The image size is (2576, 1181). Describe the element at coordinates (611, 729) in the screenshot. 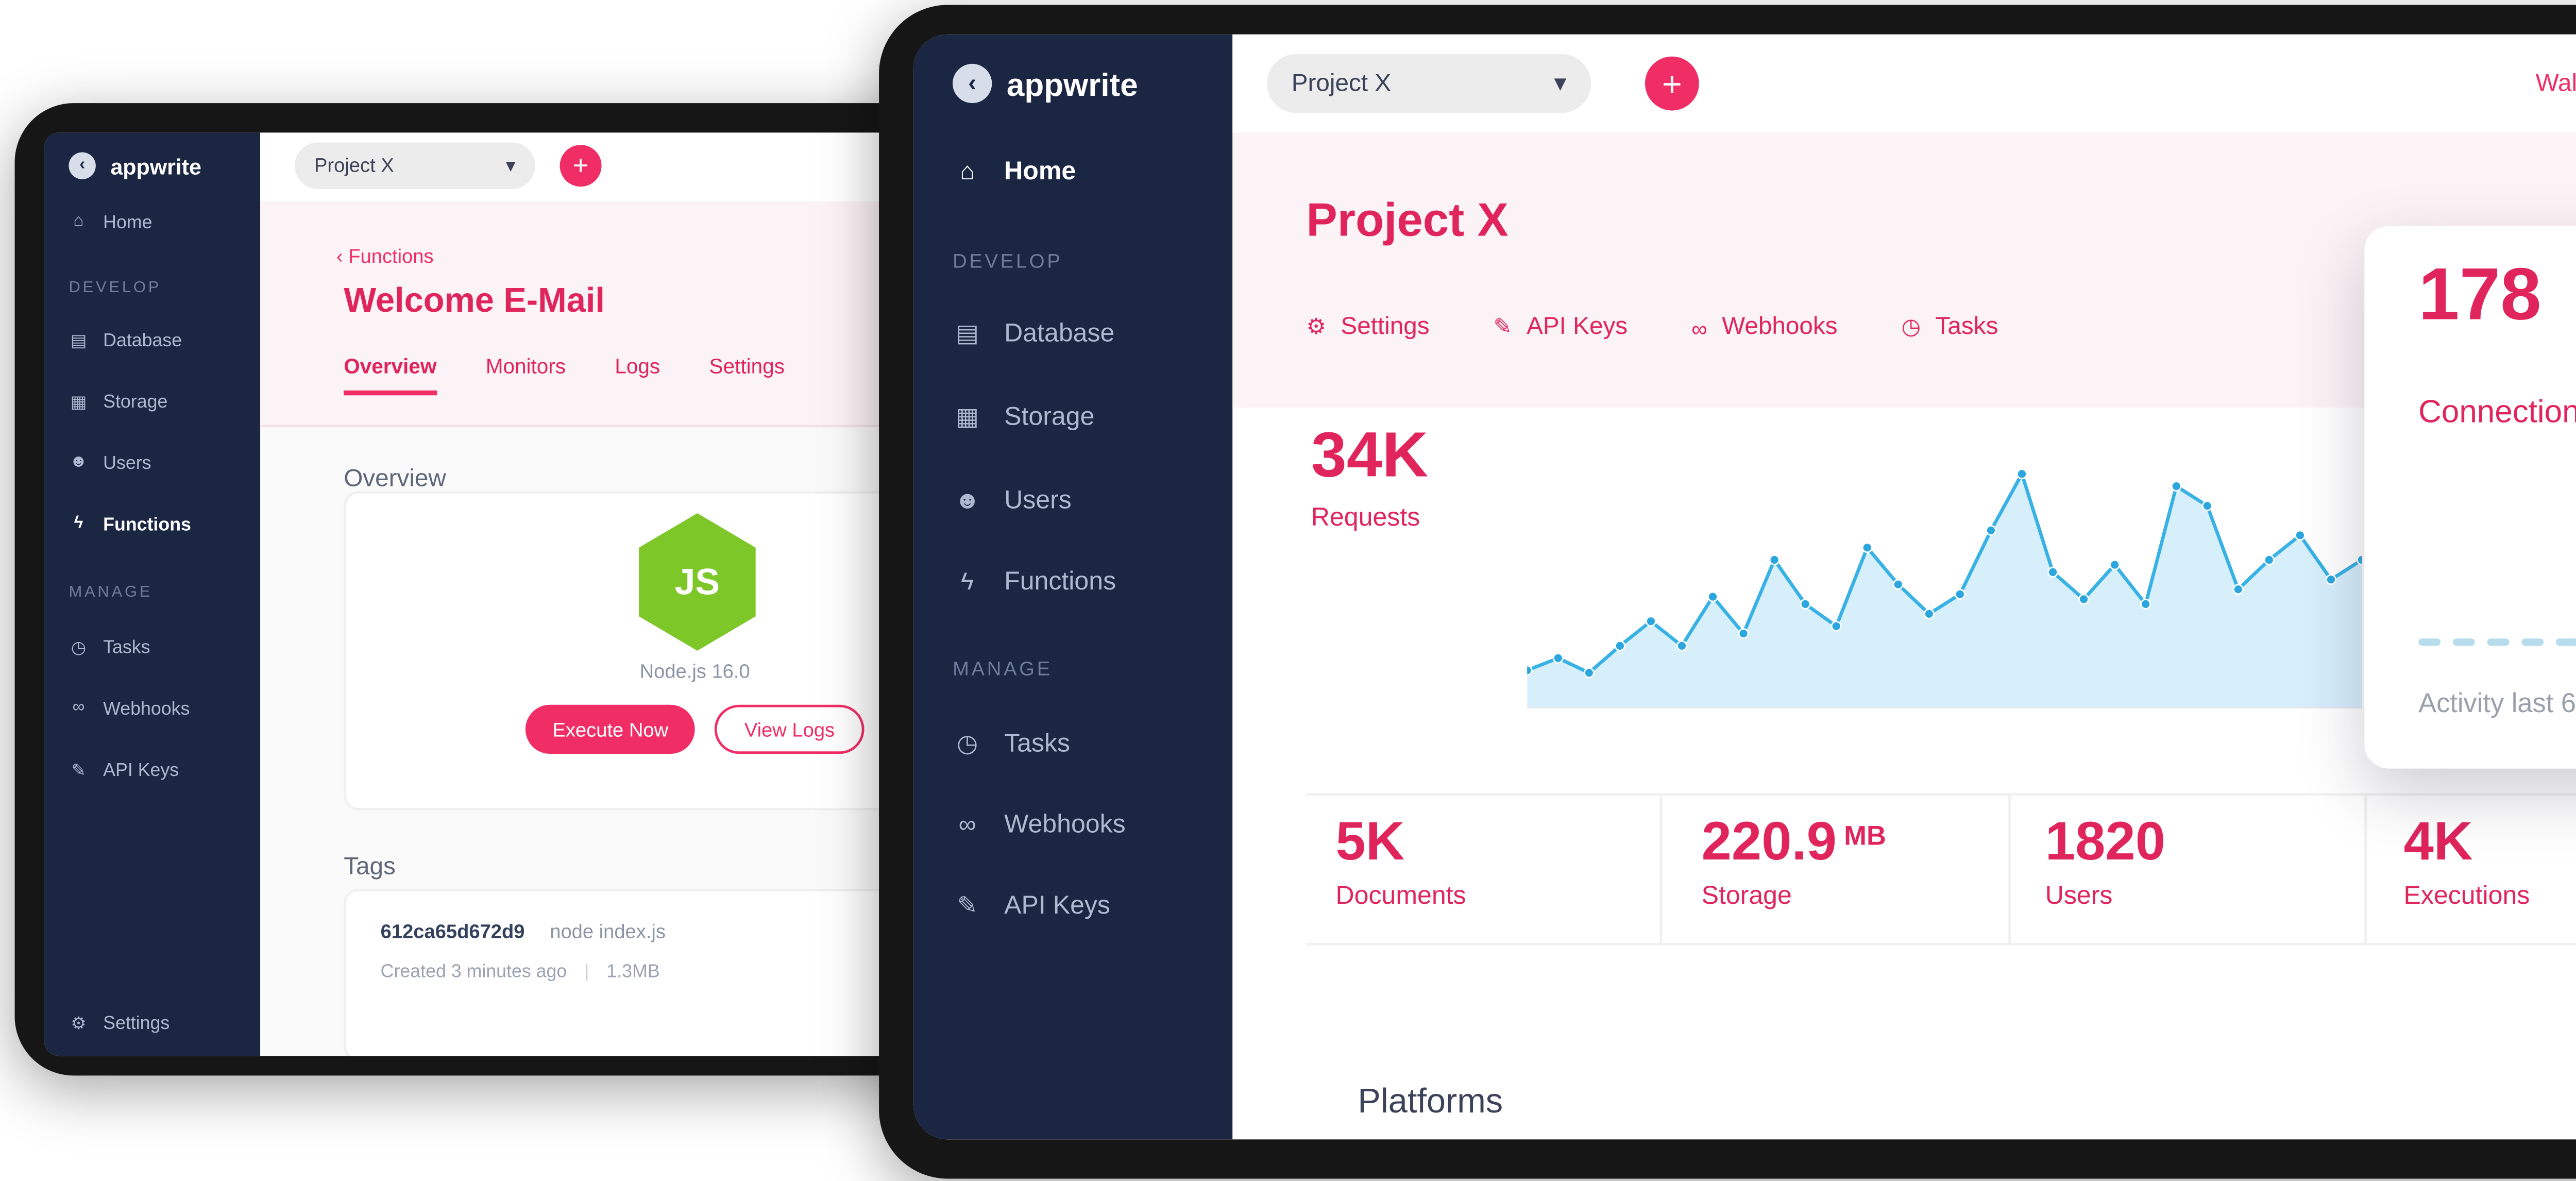

I see `execute-now-button: Execute Now` at that location.